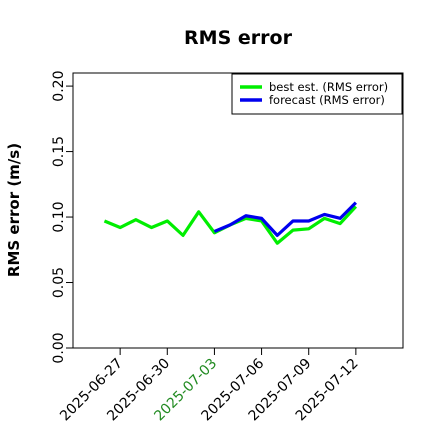 This screenshot has width=440, height=440. What do you see at coordinates (327, 100) in the screenshot?
I see `legend-entry: forecast (RMS error)` at bounding box center [327, 100].